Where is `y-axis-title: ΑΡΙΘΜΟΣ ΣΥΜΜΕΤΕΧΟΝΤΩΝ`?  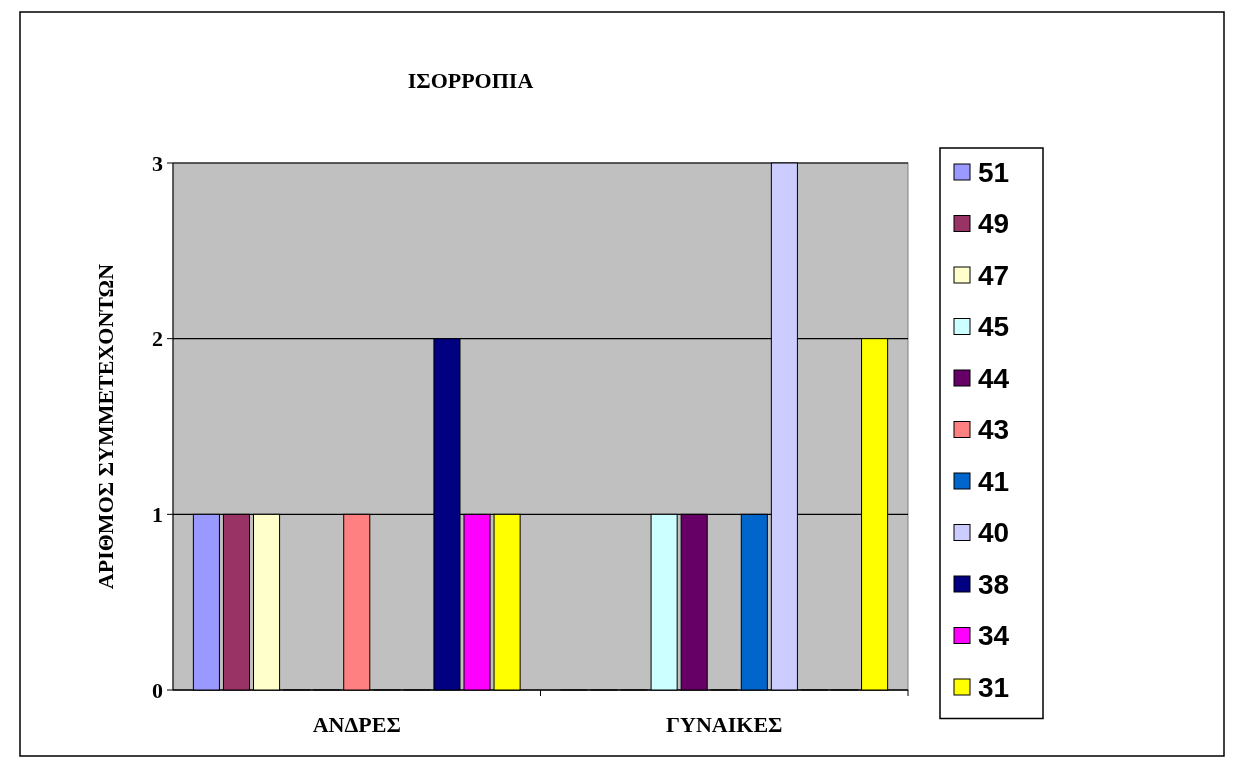
y-axis-title: ΑΡΙΘΜΟΣ ΣΥΜΜΕΤΕΧΟΝΤΩΝ is located at coordinates (105, 426).